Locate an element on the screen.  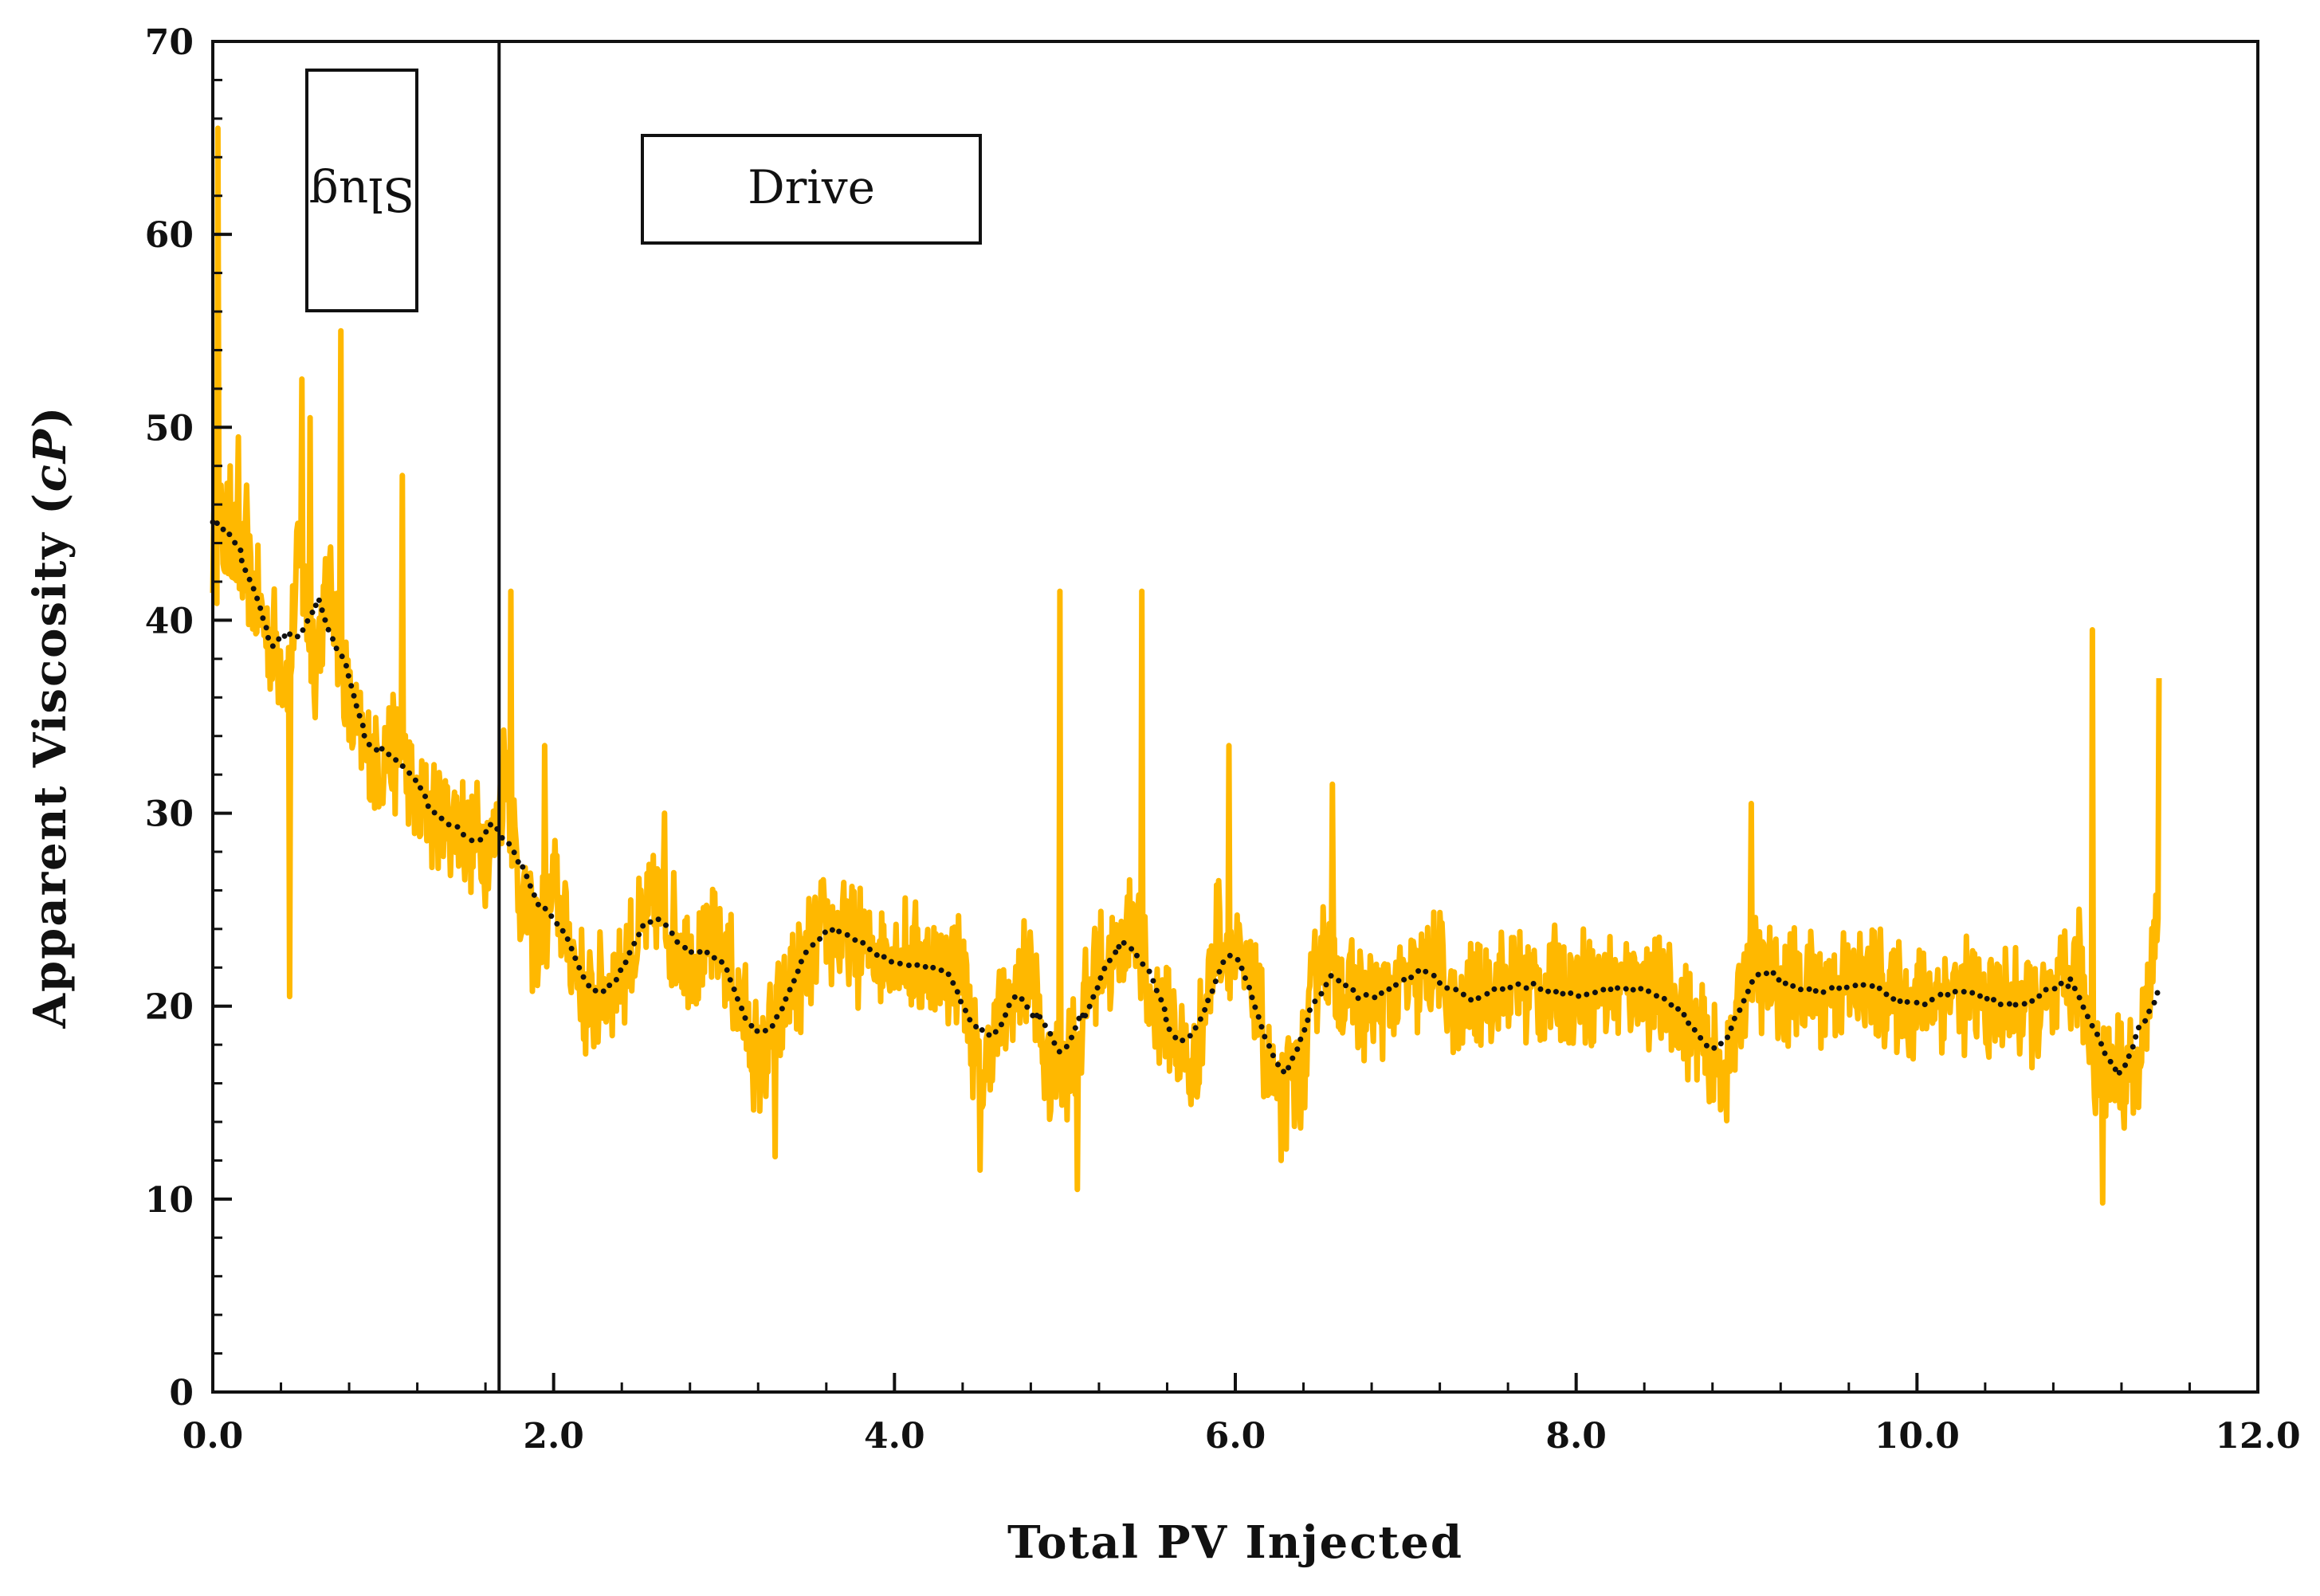
x-tick-label: 8.0 is located at coordinates (1576, 1437).